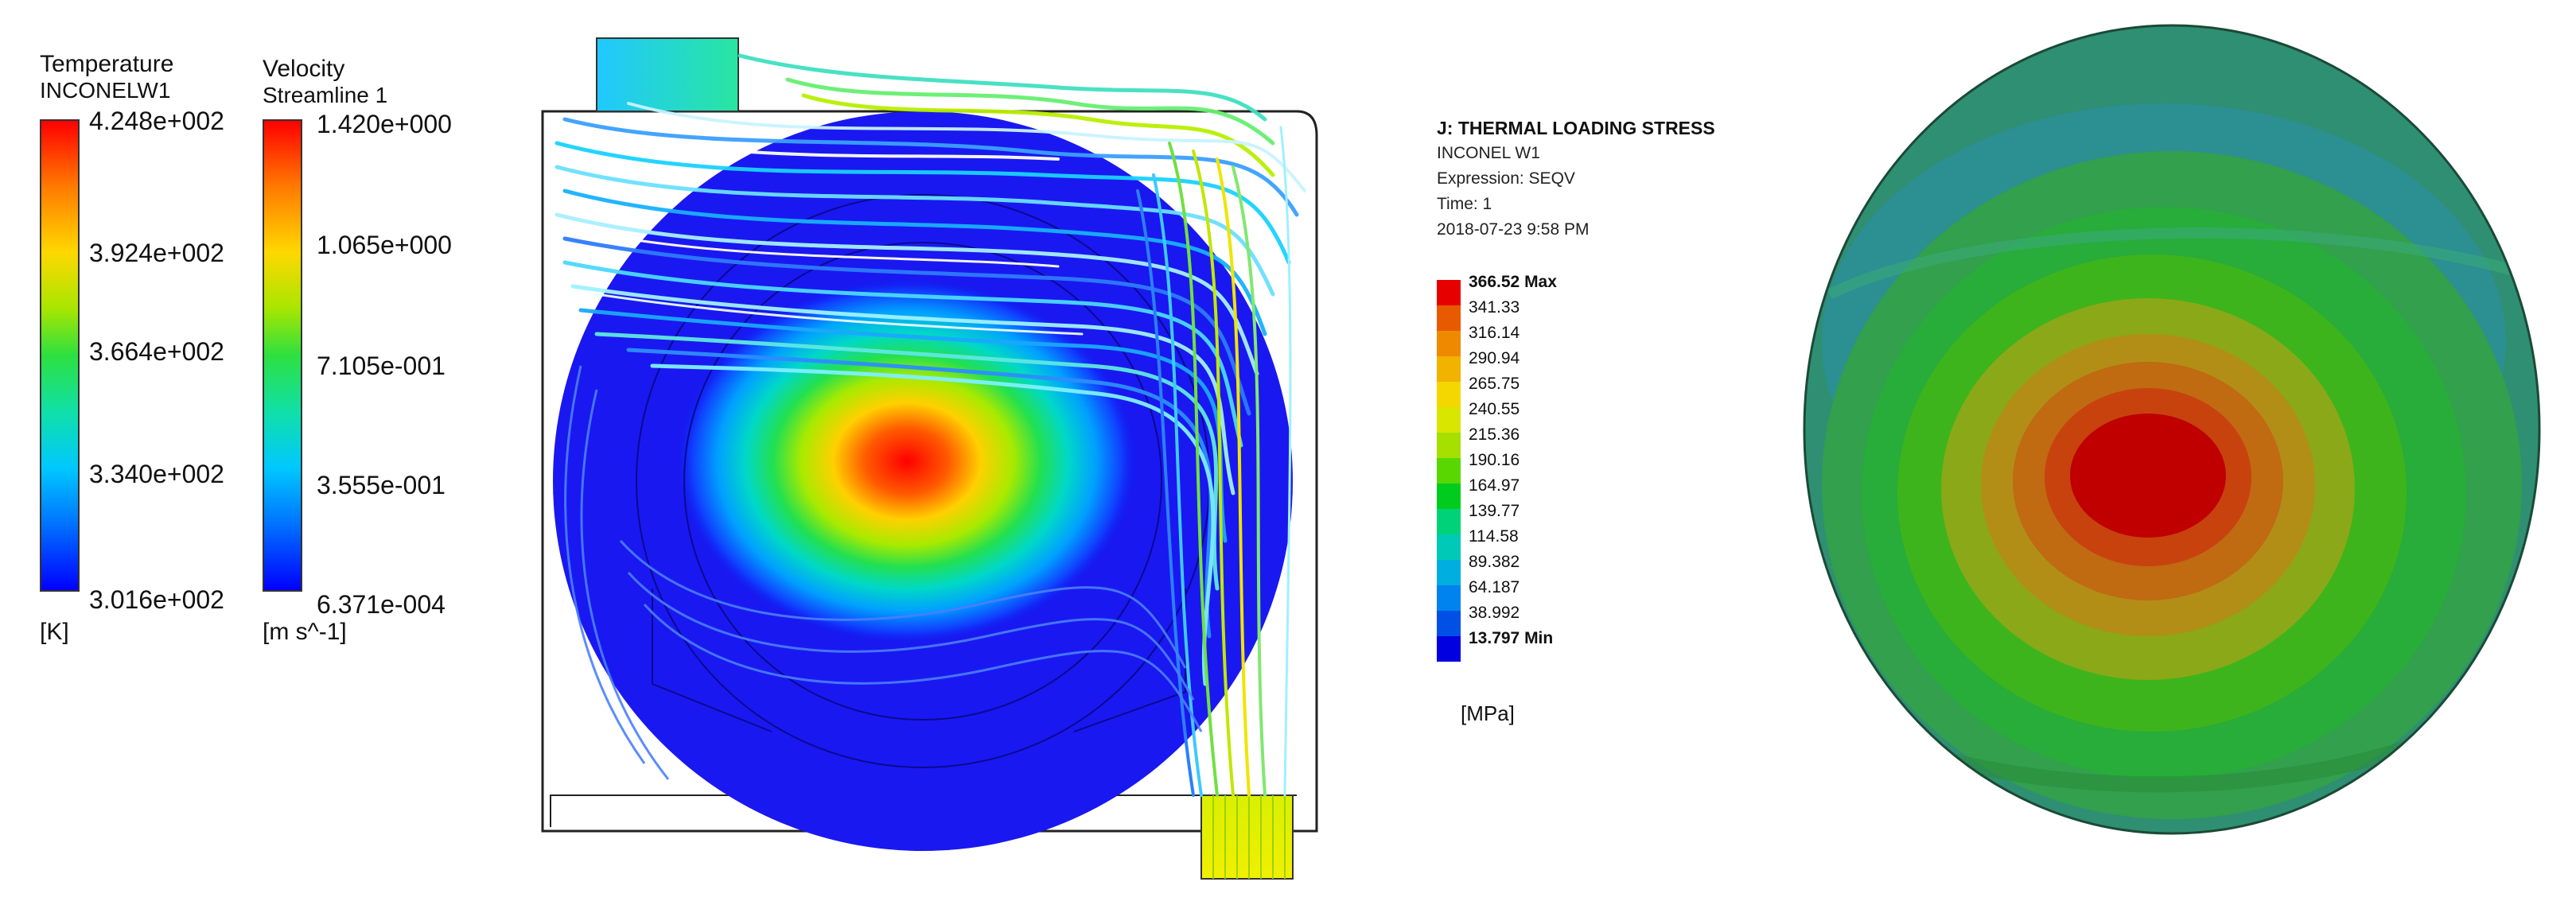 This screenshot has height=909, width=2576. What do you see at coordinates (1494, 536) in the screenshot?
I see `stress-level-label: 114.58` at bounding box center [1494, 536].